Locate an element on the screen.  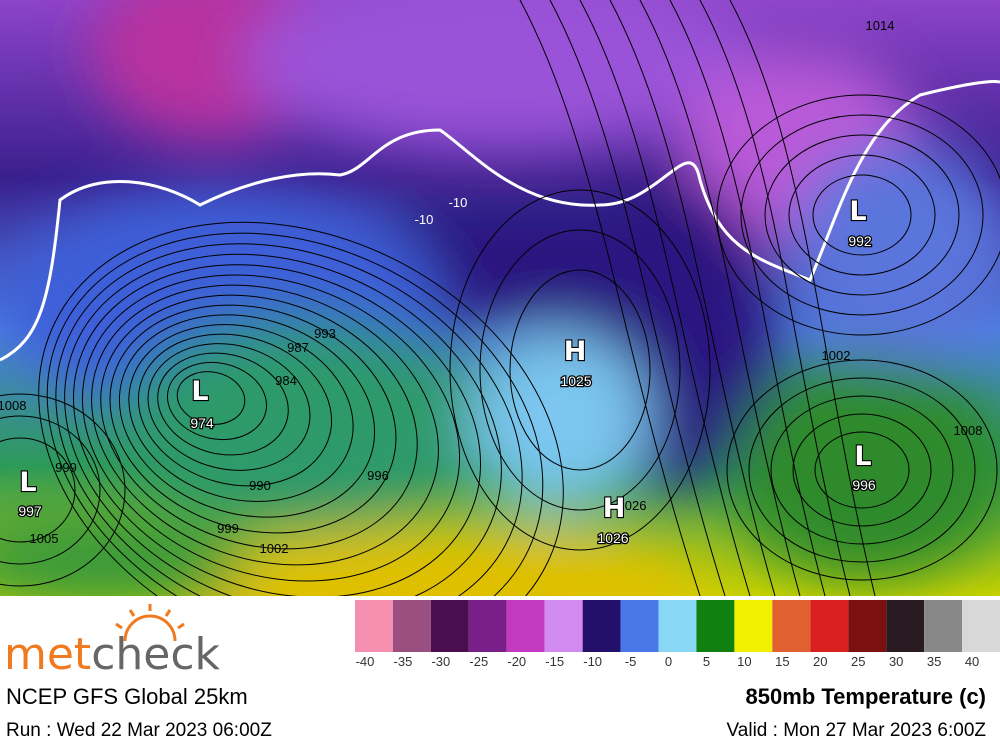
pressure-value: 997 is located at coordinates (30, 511).